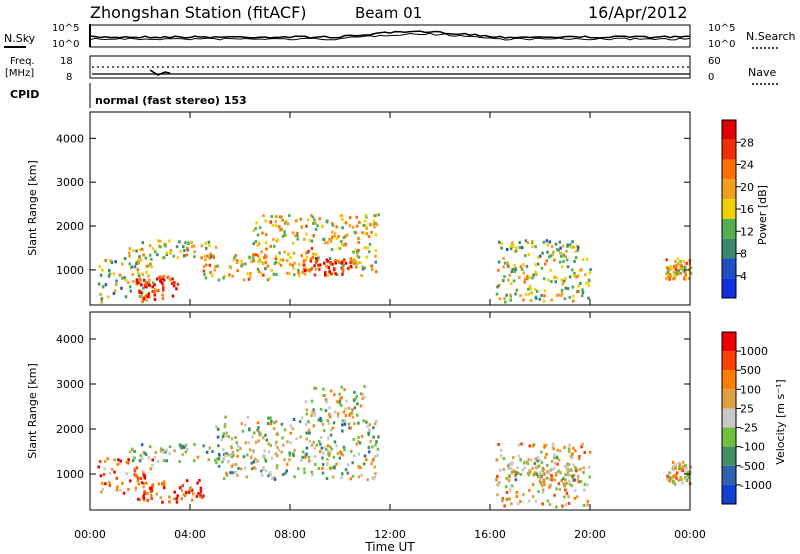 The height and width of the screenshot is (554, 800). I want to click on colorbar-tick-label: -500, so click(752, 466).